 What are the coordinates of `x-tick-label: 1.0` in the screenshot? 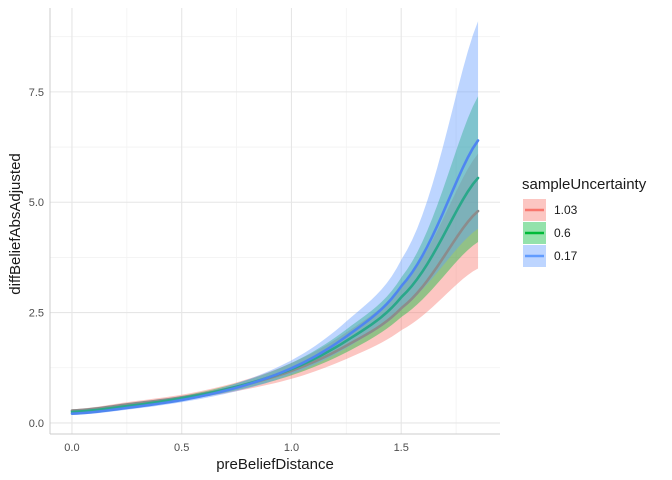 It's located at (291, 448).